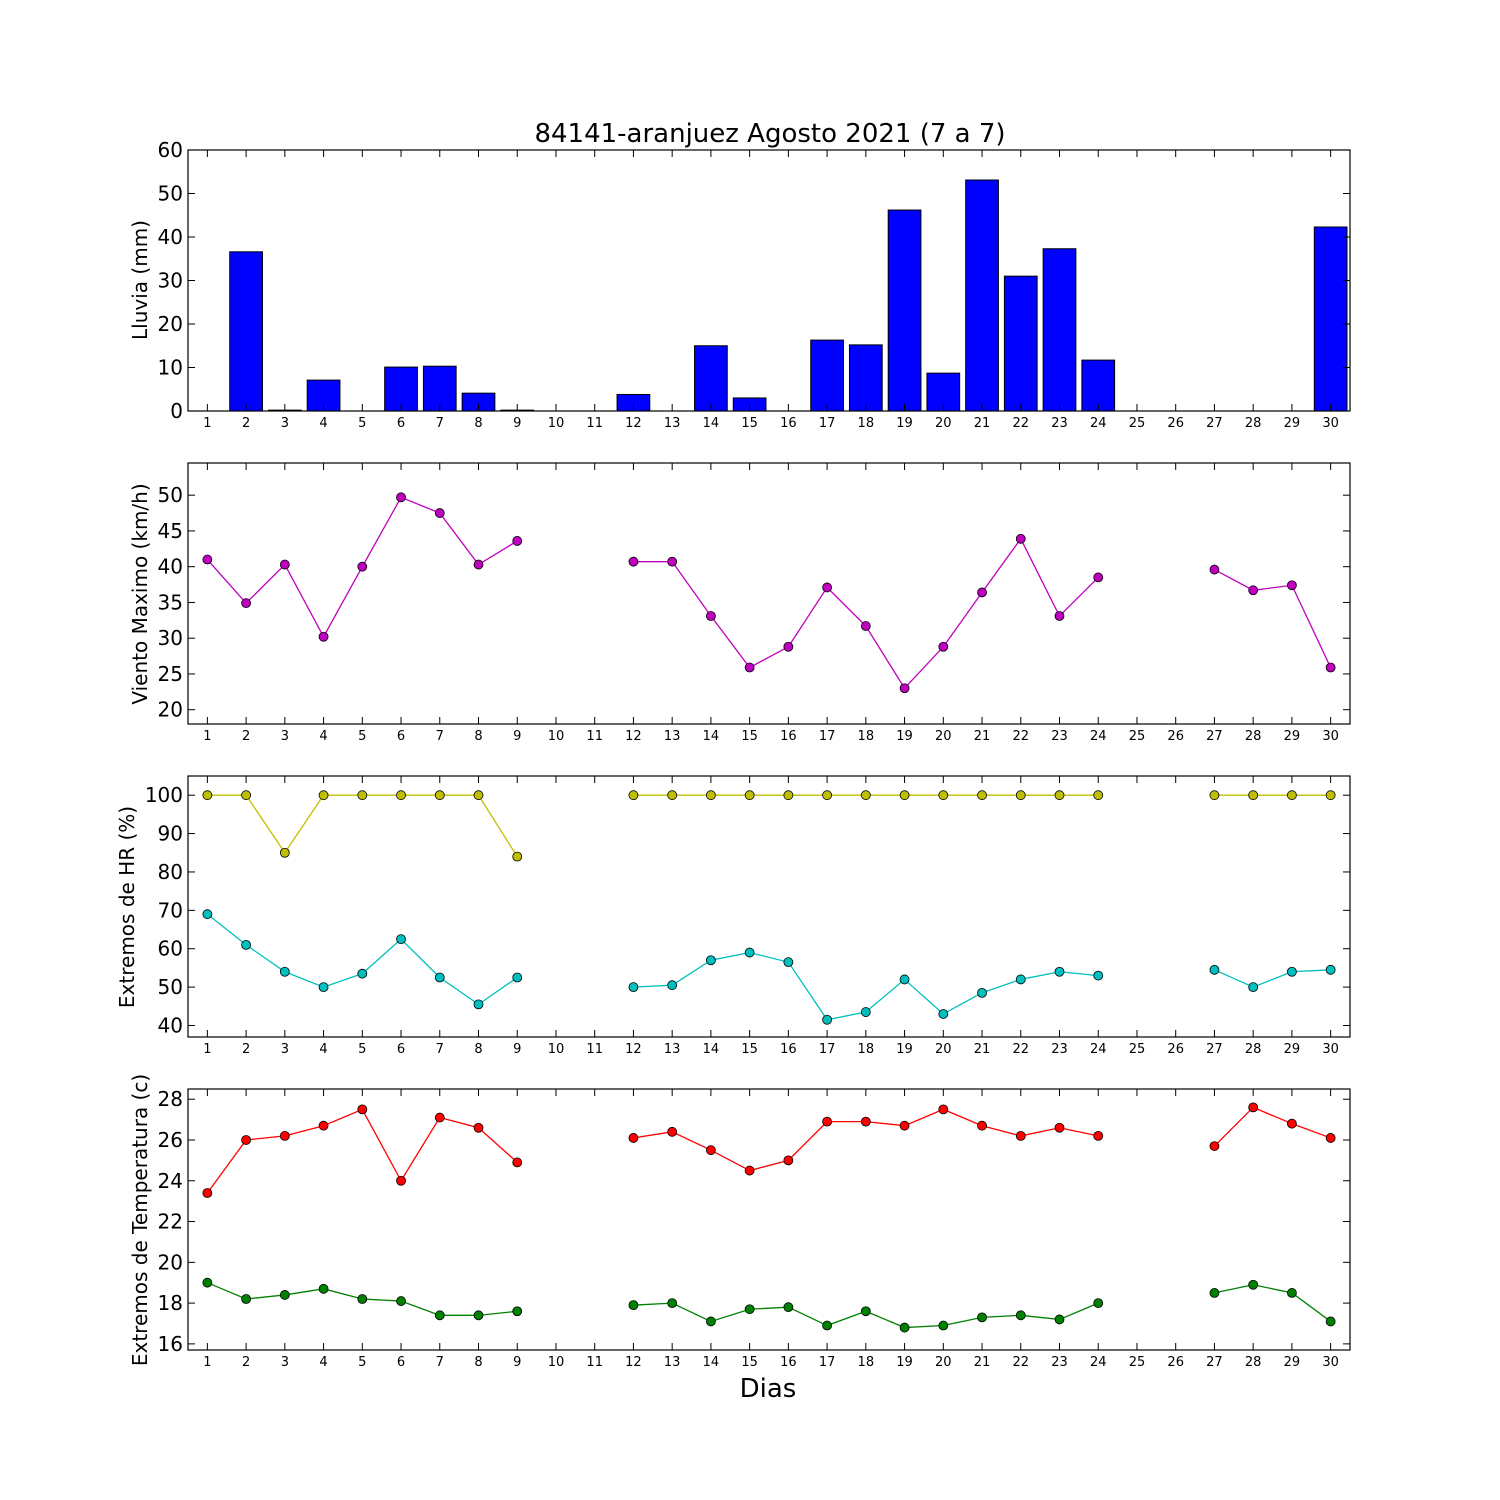 Image resolution: width=1500 pixels, height=1500 pixels. I want to click on y-tick-label: 22, so click(170, 1222).